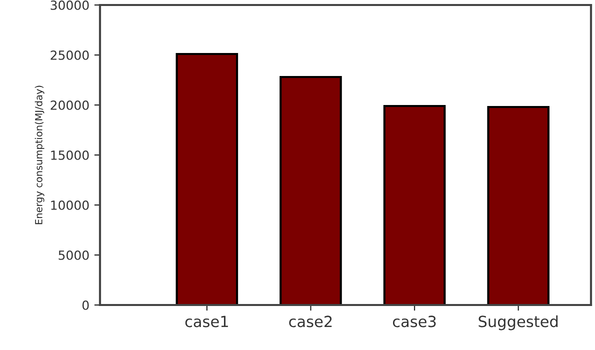  I want to click on x-tick-label: case2, so click(310, 322).